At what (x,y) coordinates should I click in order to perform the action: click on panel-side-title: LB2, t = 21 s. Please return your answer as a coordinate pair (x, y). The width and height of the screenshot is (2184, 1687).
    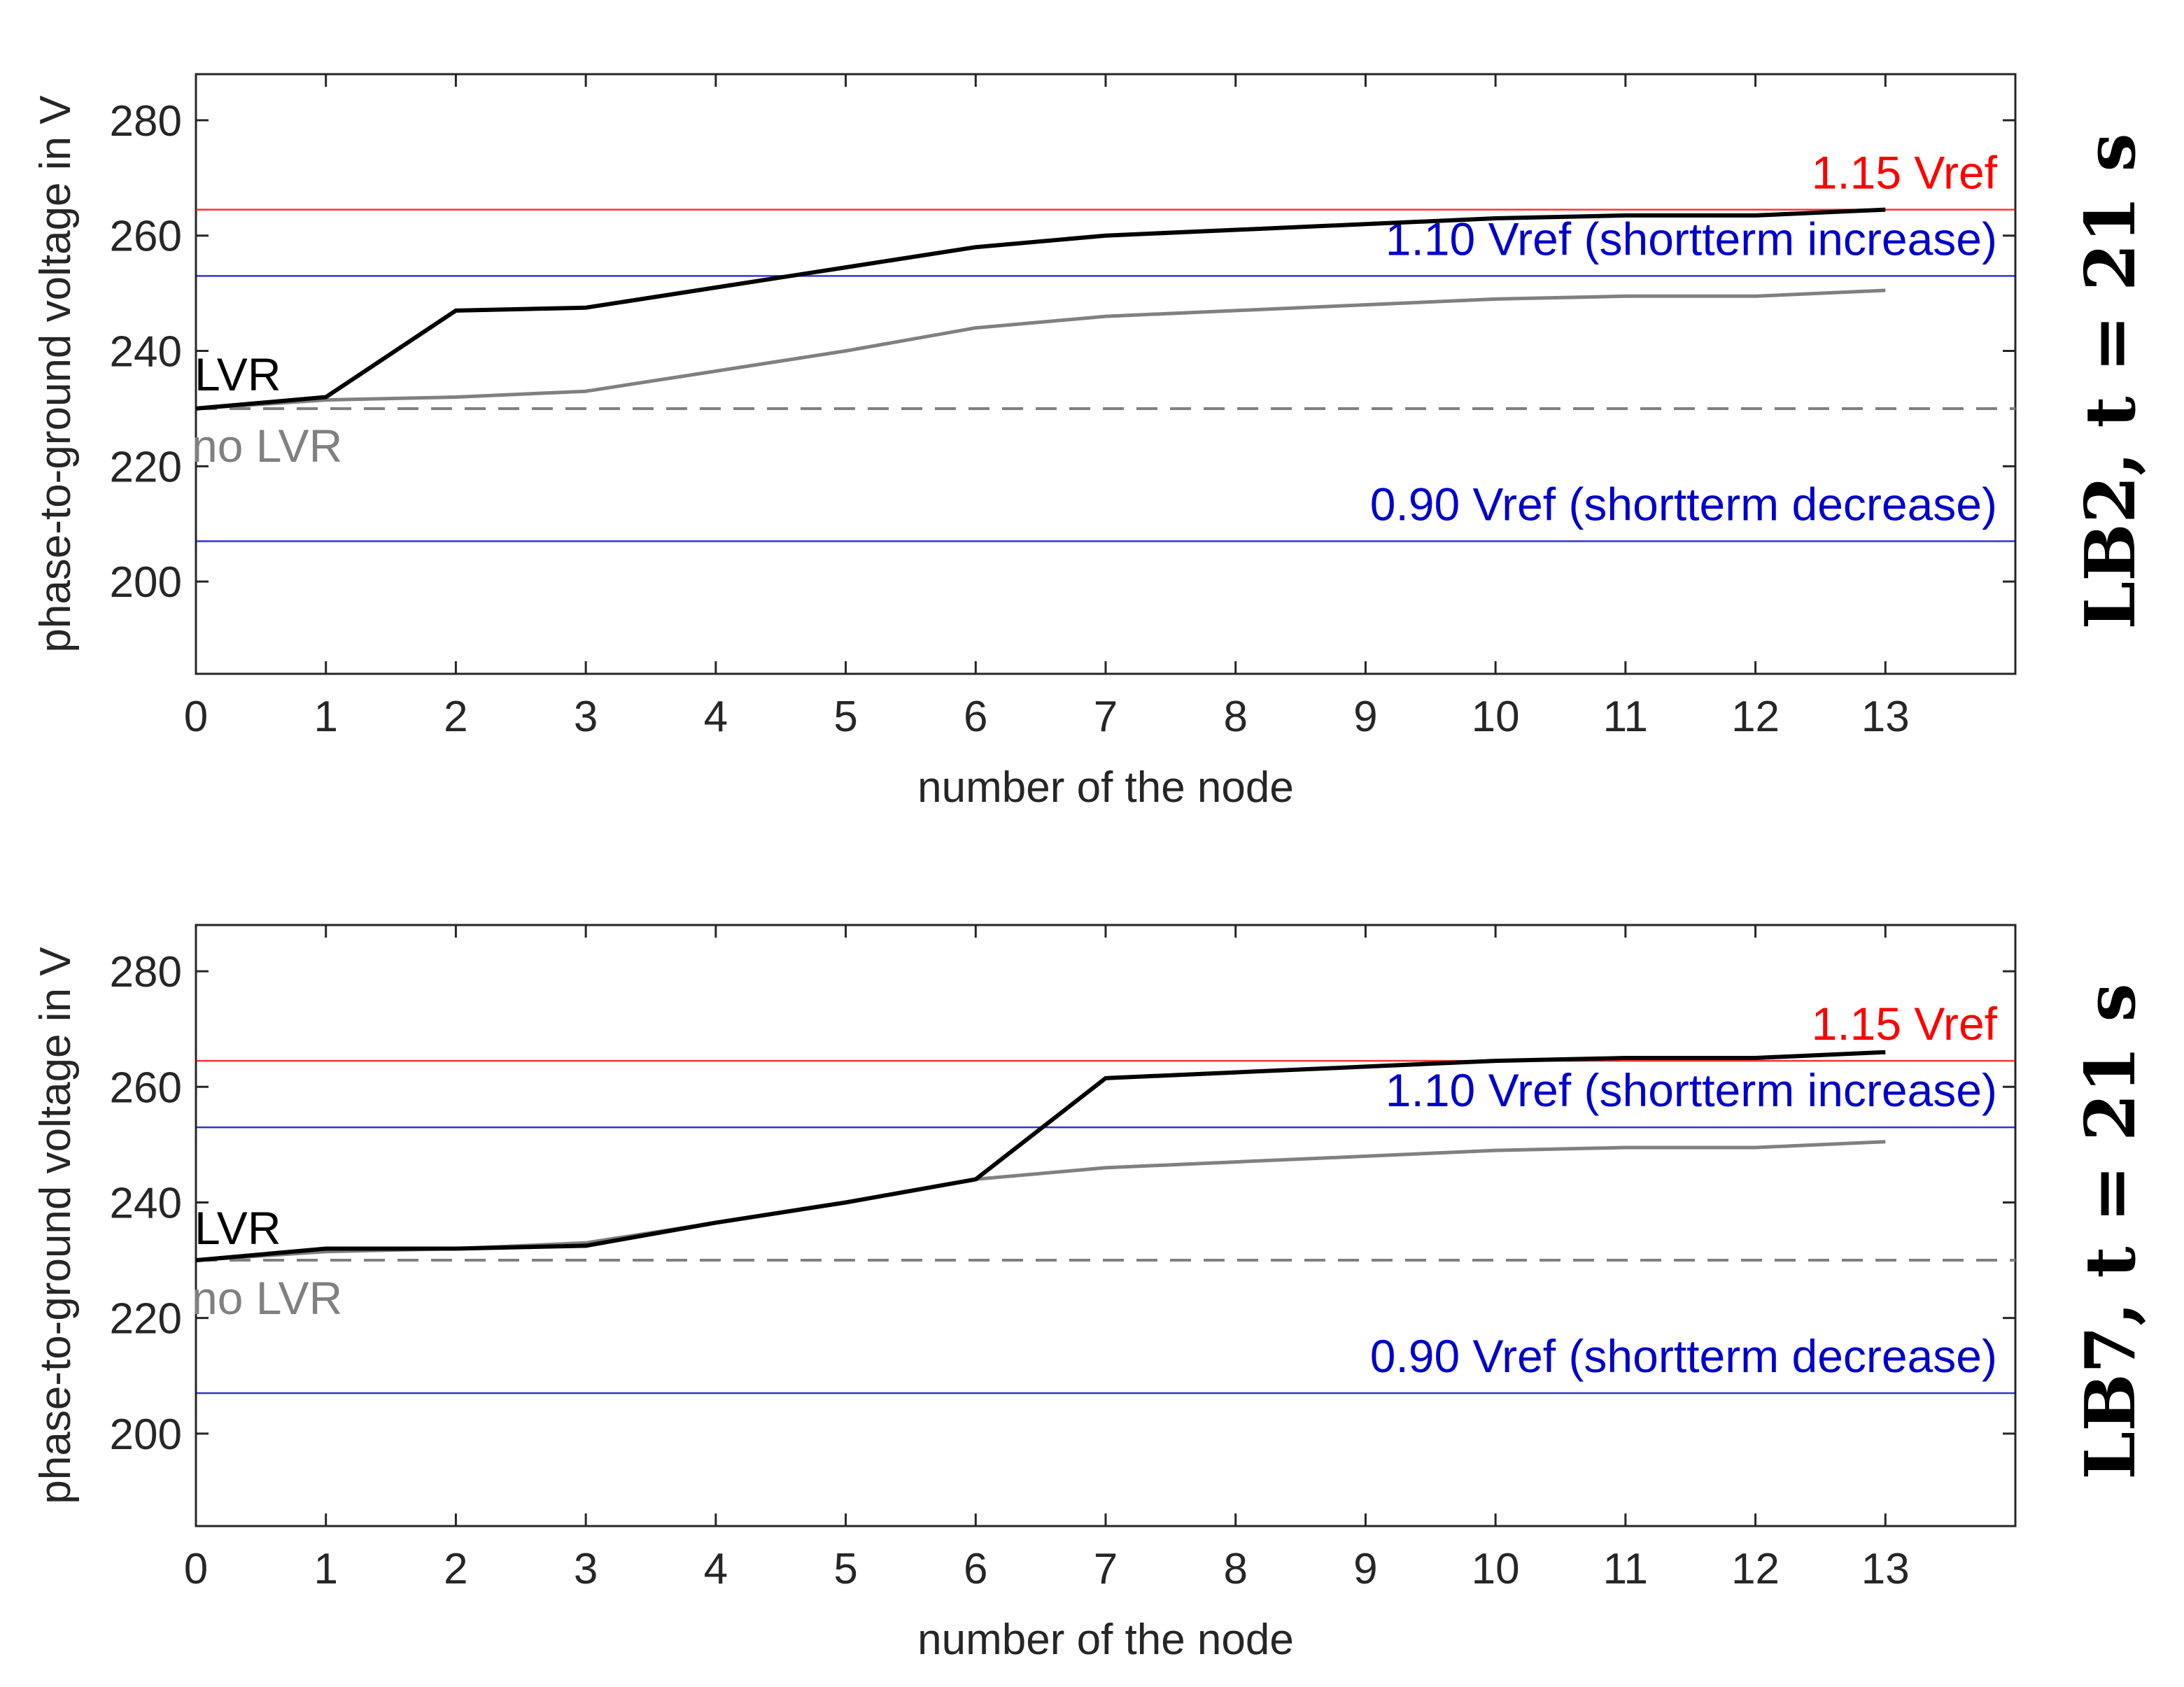
    Looking at the image, I should click on (2111, 381).